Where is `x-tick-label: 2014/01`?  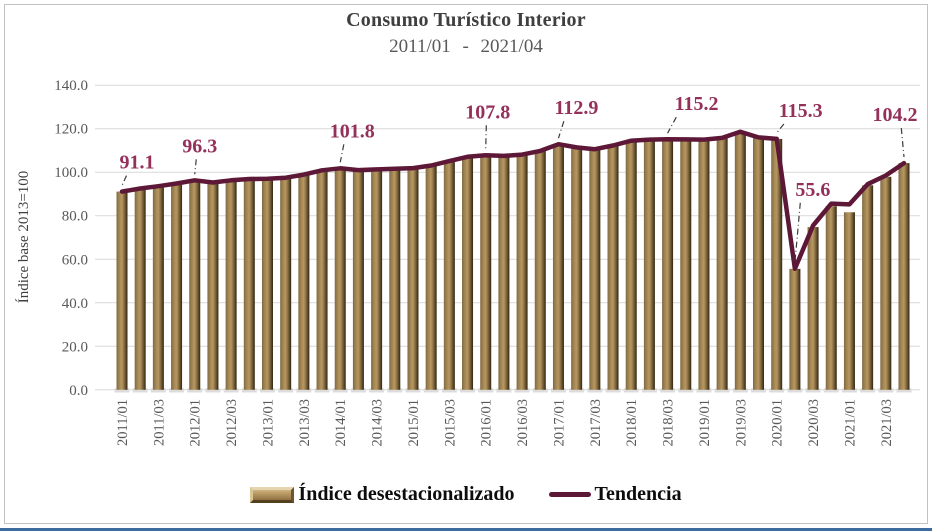
x-tick-label: 2014/01 is located at coordinates (341, 423).